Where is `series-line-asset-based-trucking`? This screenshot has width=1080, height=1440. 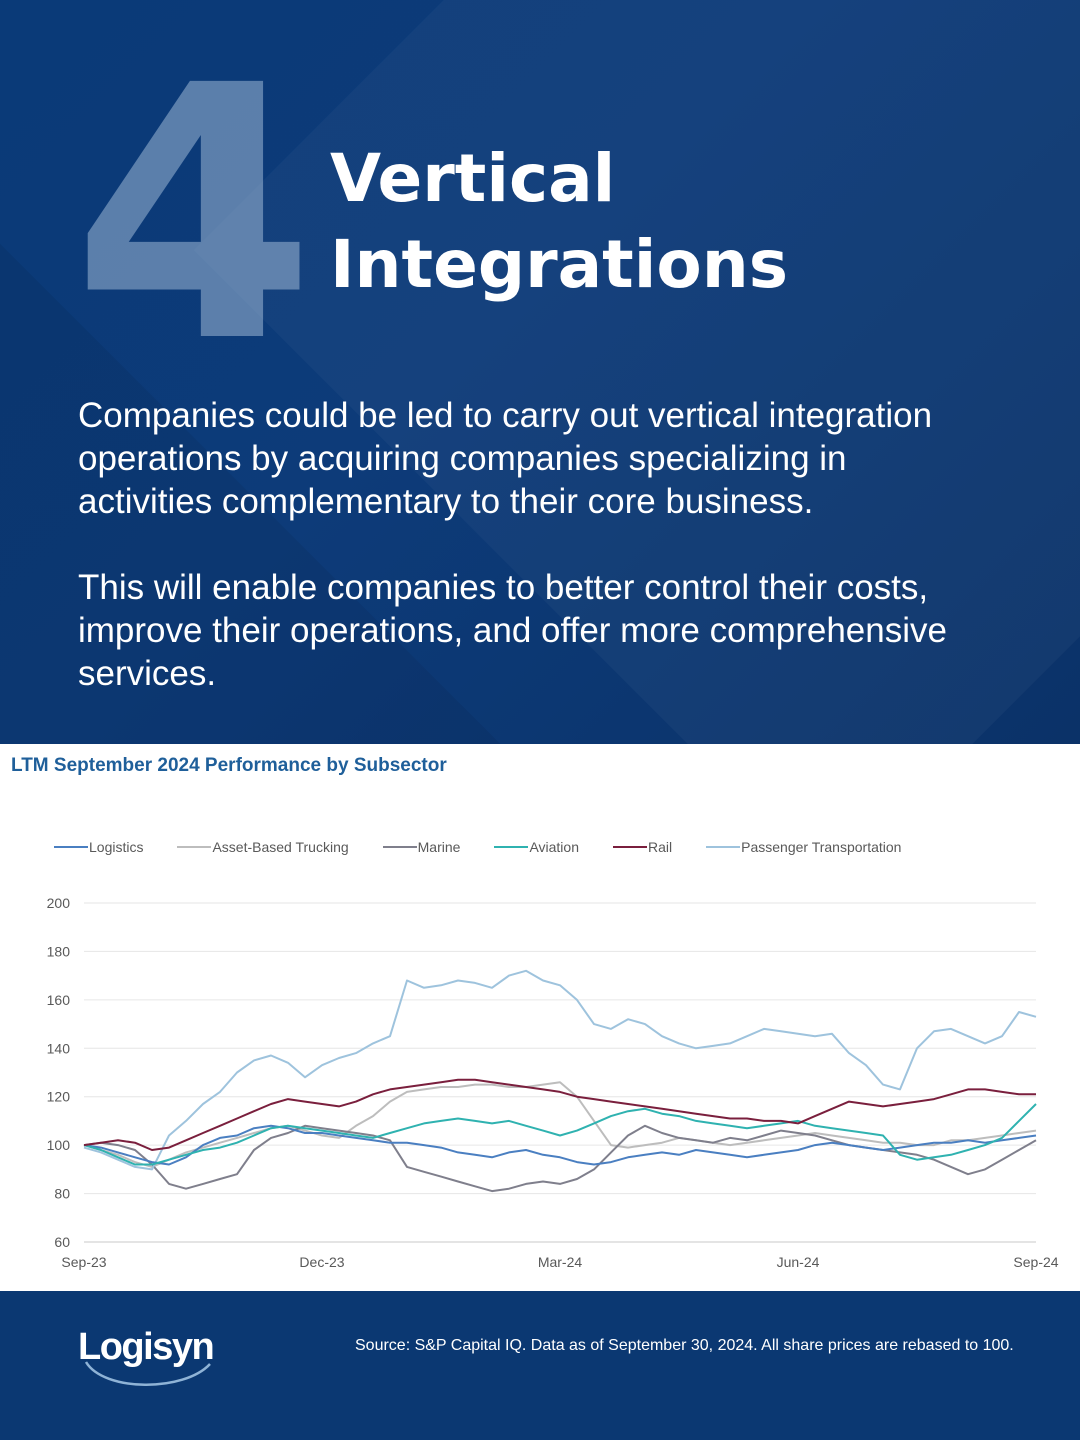
series-line-asset-based-trucking is located at coordinates (560, 1124).